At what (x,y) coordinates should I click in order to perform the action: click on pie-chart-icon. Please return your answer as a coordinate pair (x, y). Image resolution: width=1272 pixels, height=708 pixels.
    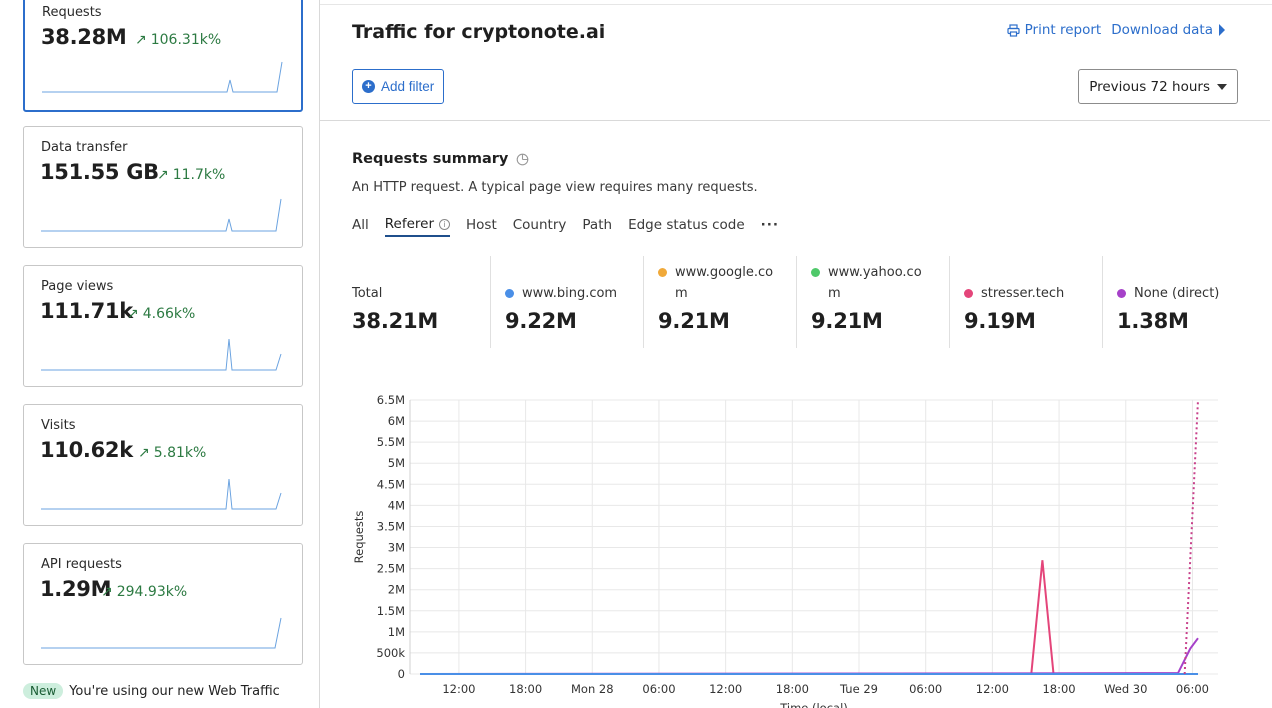
    Looking at the image, I should click on (522, 159).